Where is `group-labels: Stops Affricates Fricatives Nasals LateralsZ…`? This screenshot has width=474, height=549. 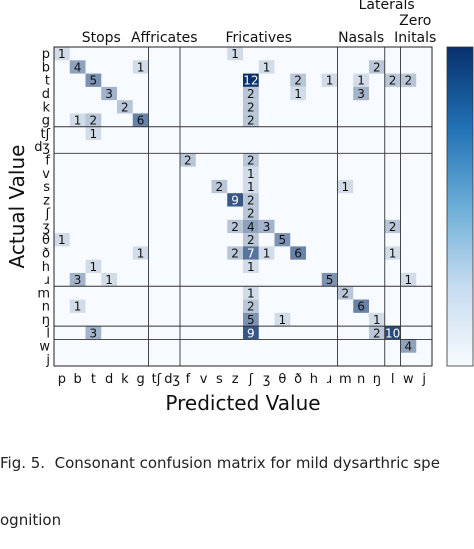
group-labels: Stops Affricates Fricatives Nasals LateralsZ… is located at coordinates (259, 23).